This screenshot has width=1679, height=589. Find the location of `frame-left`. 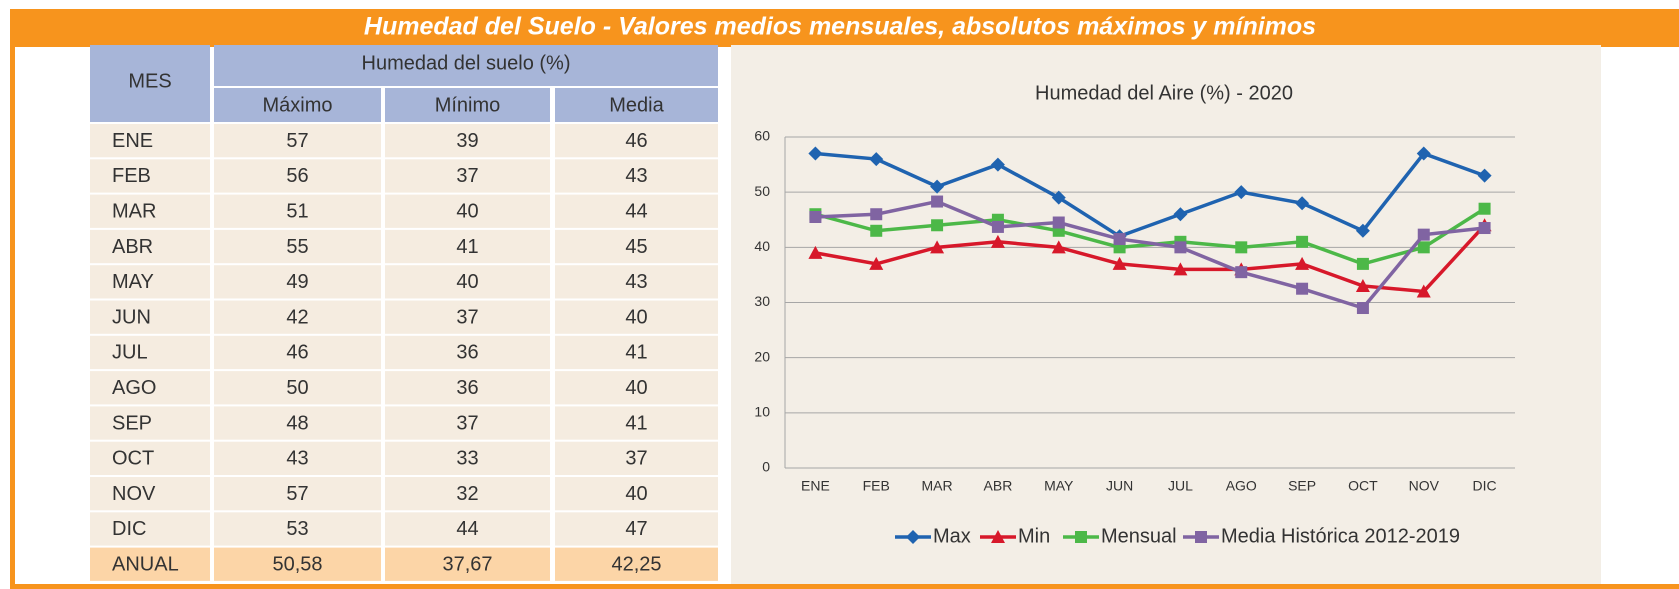

frame-left is located at coordinates (12, 299).